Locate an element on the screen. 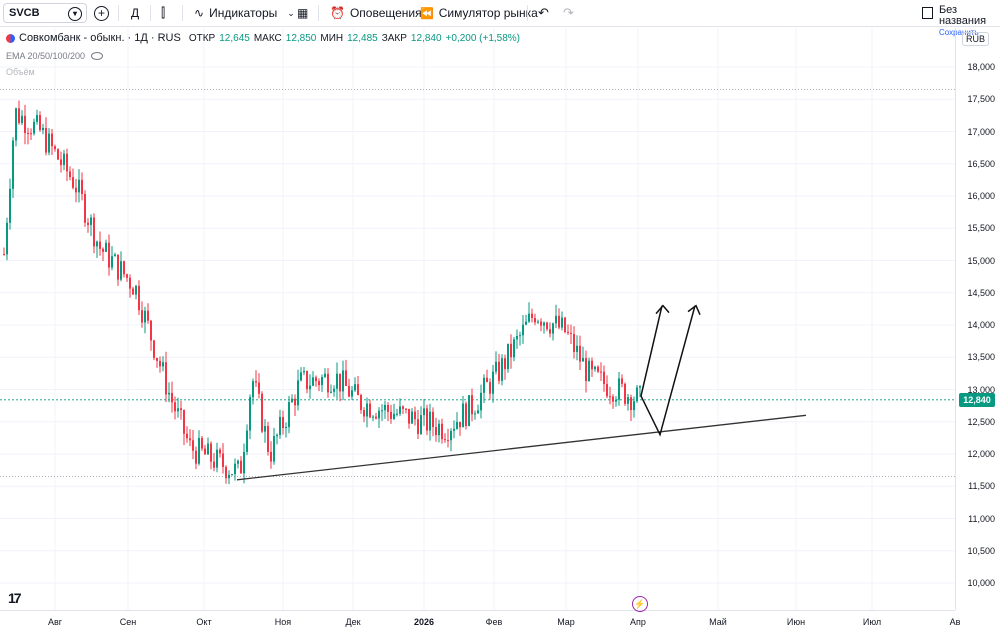 The width and height of the screenshot is (1000, 635). add-symbol-button: + is located at coordinates (101, 13).